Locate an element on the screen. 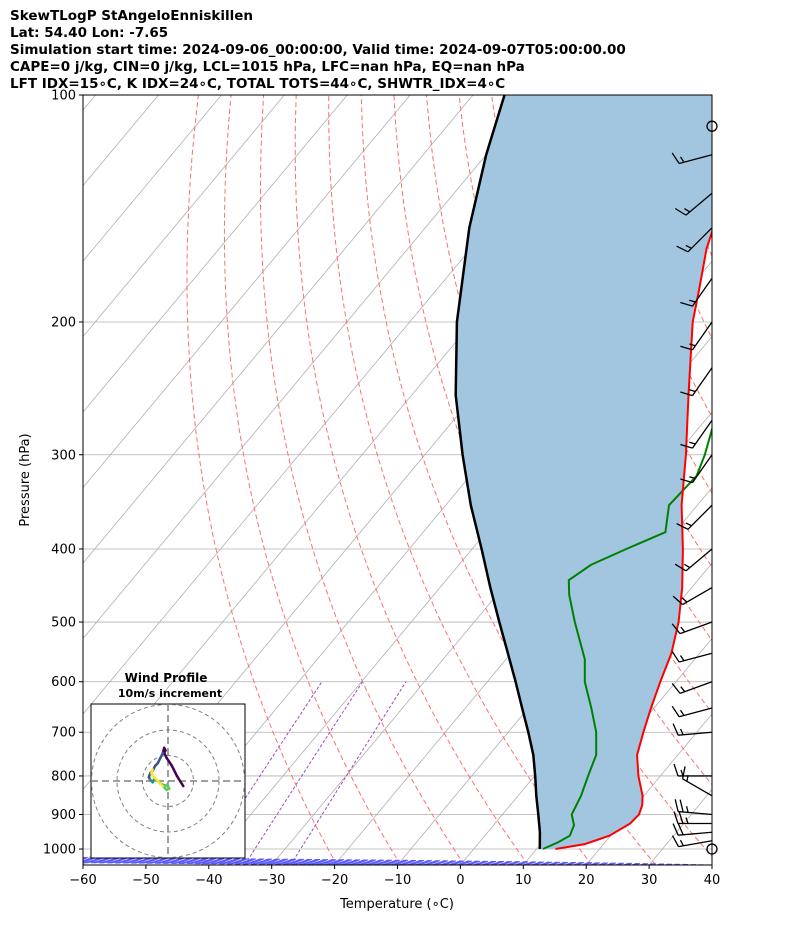 The width and height of the screenshot is (794, 937). x-tick-label: −20 is located at coordinates (334, 880).